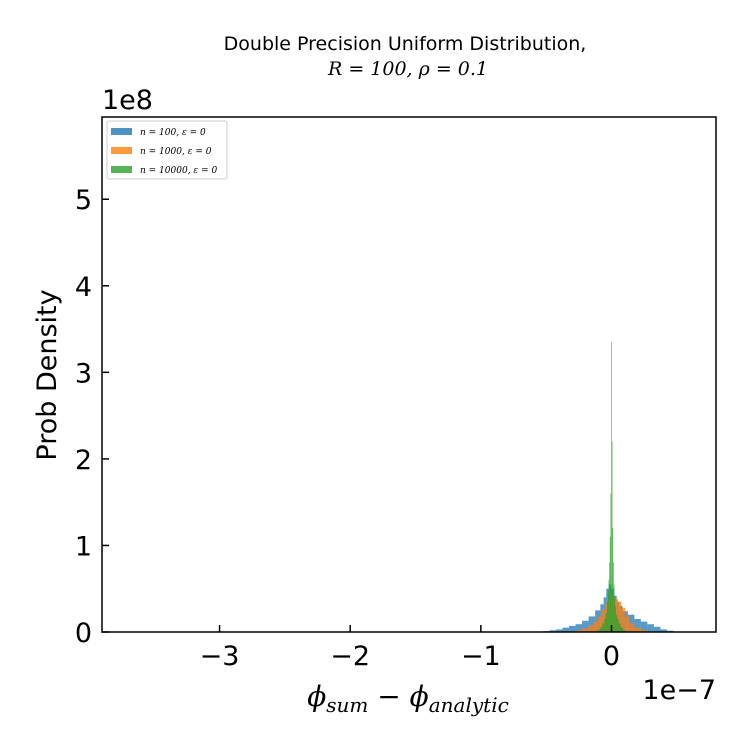 The image size is (750, 754). I want to click on chart-title-line2: R = 100, ρ = 0.1, so click(407, 69).